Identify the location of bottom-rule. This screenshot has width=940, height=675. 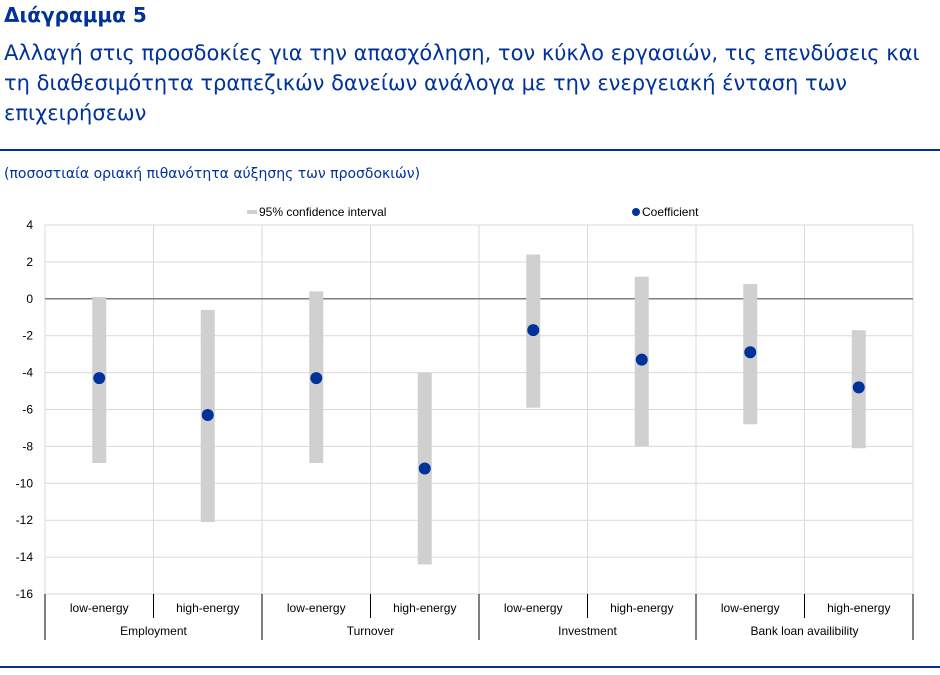
(470, 667).